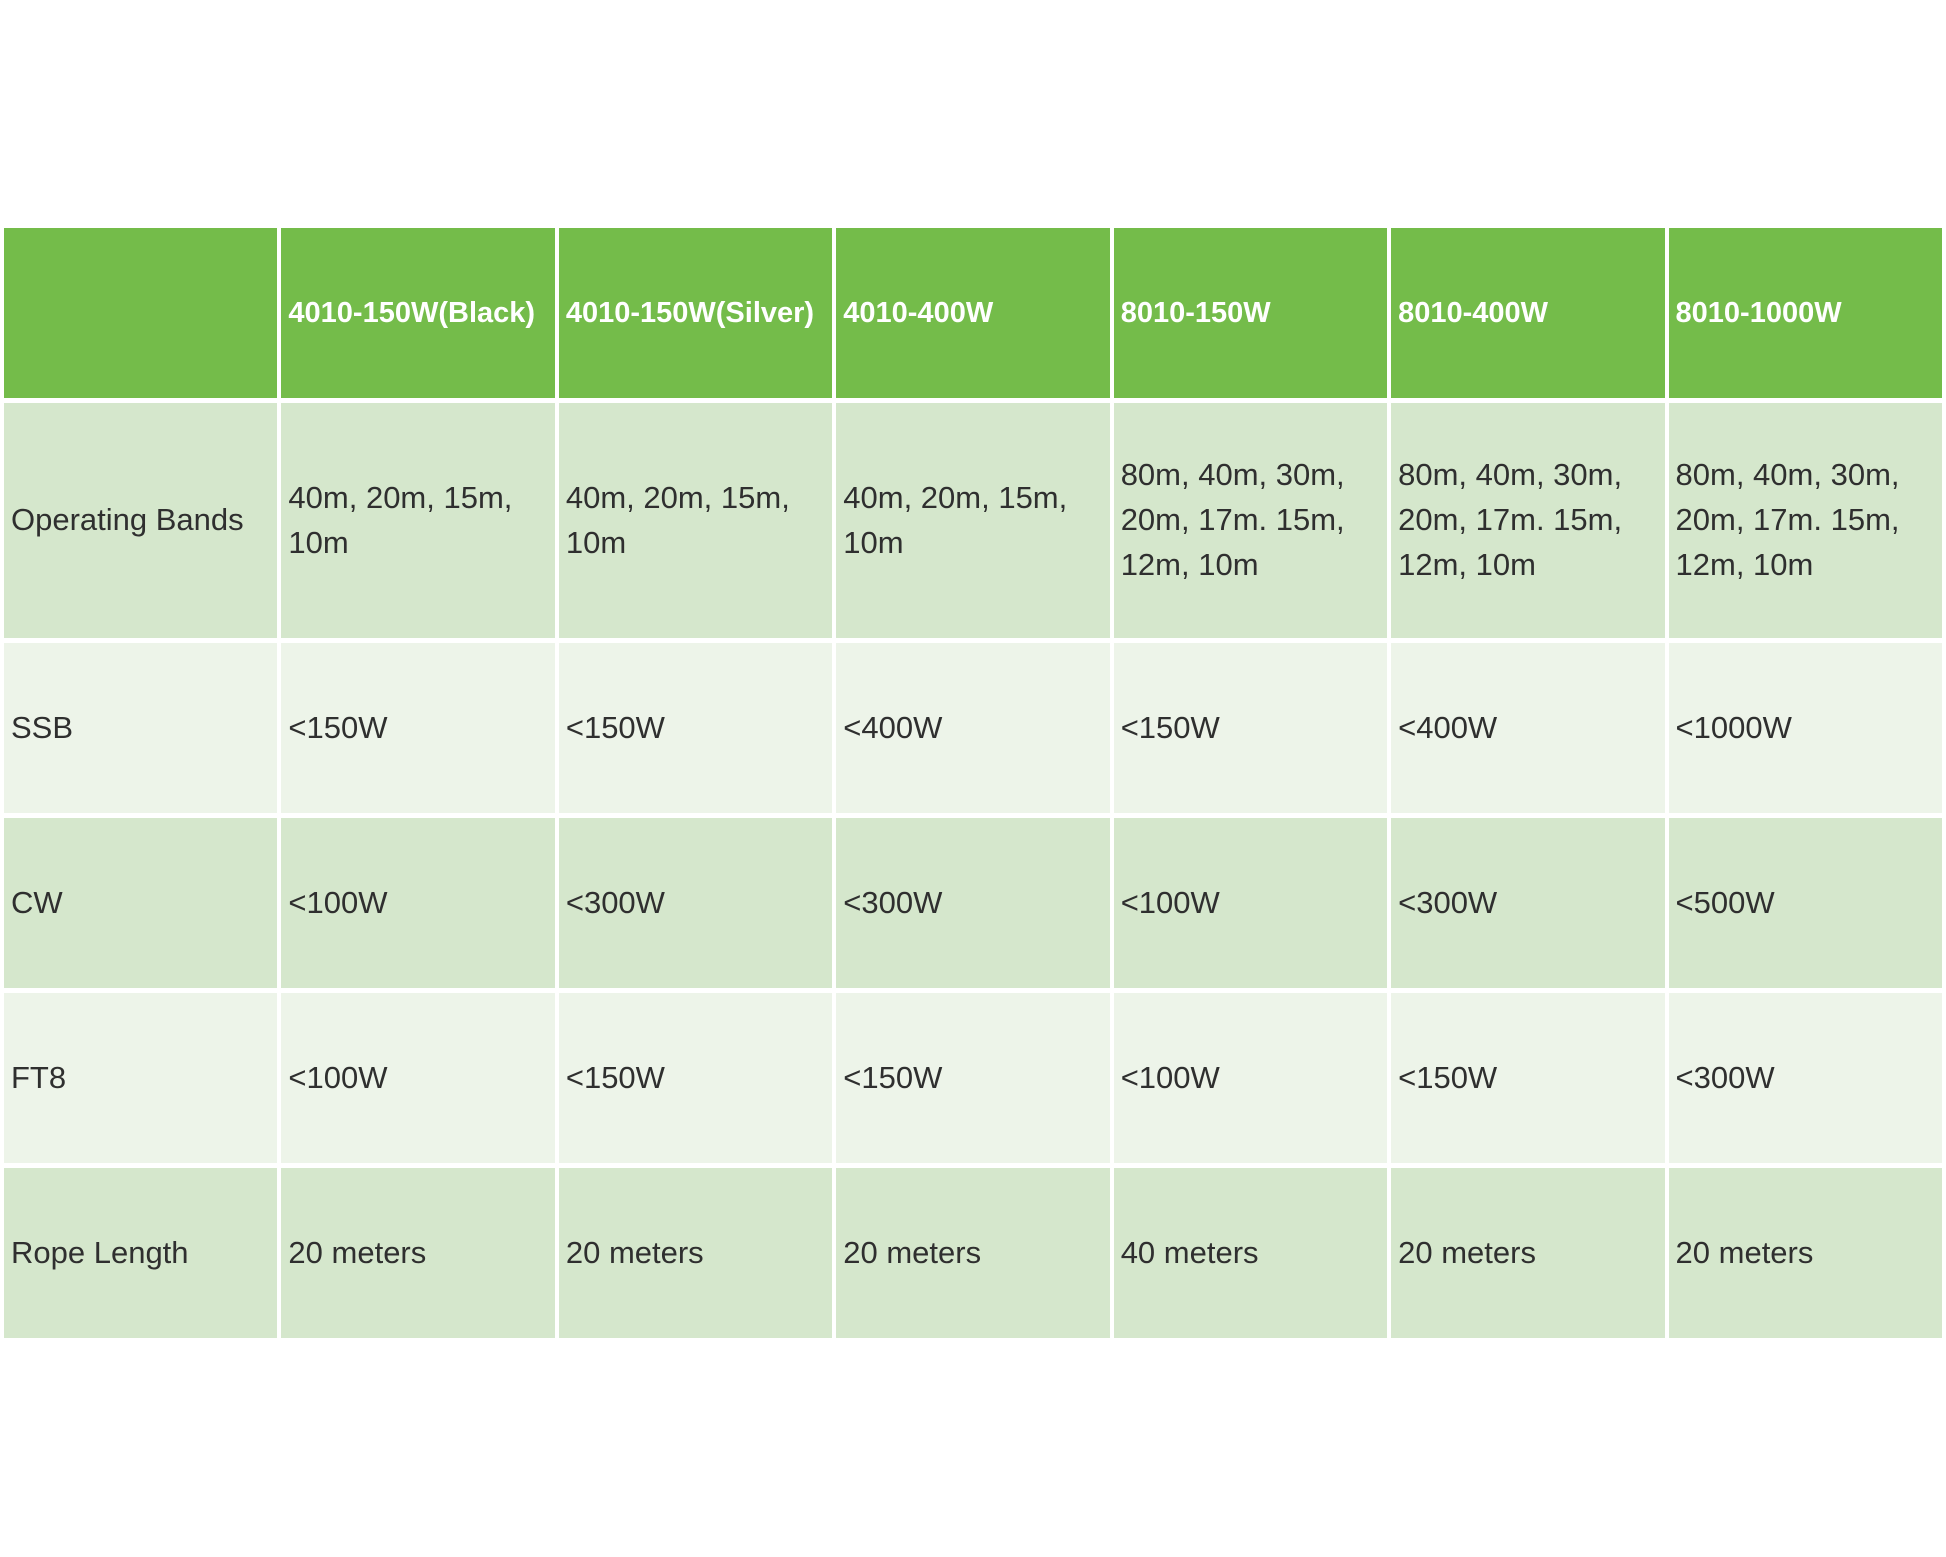  I want to click on row-ssb: SSB <150W <150W <400W <150W <400W <1000W, so click(973, 728).